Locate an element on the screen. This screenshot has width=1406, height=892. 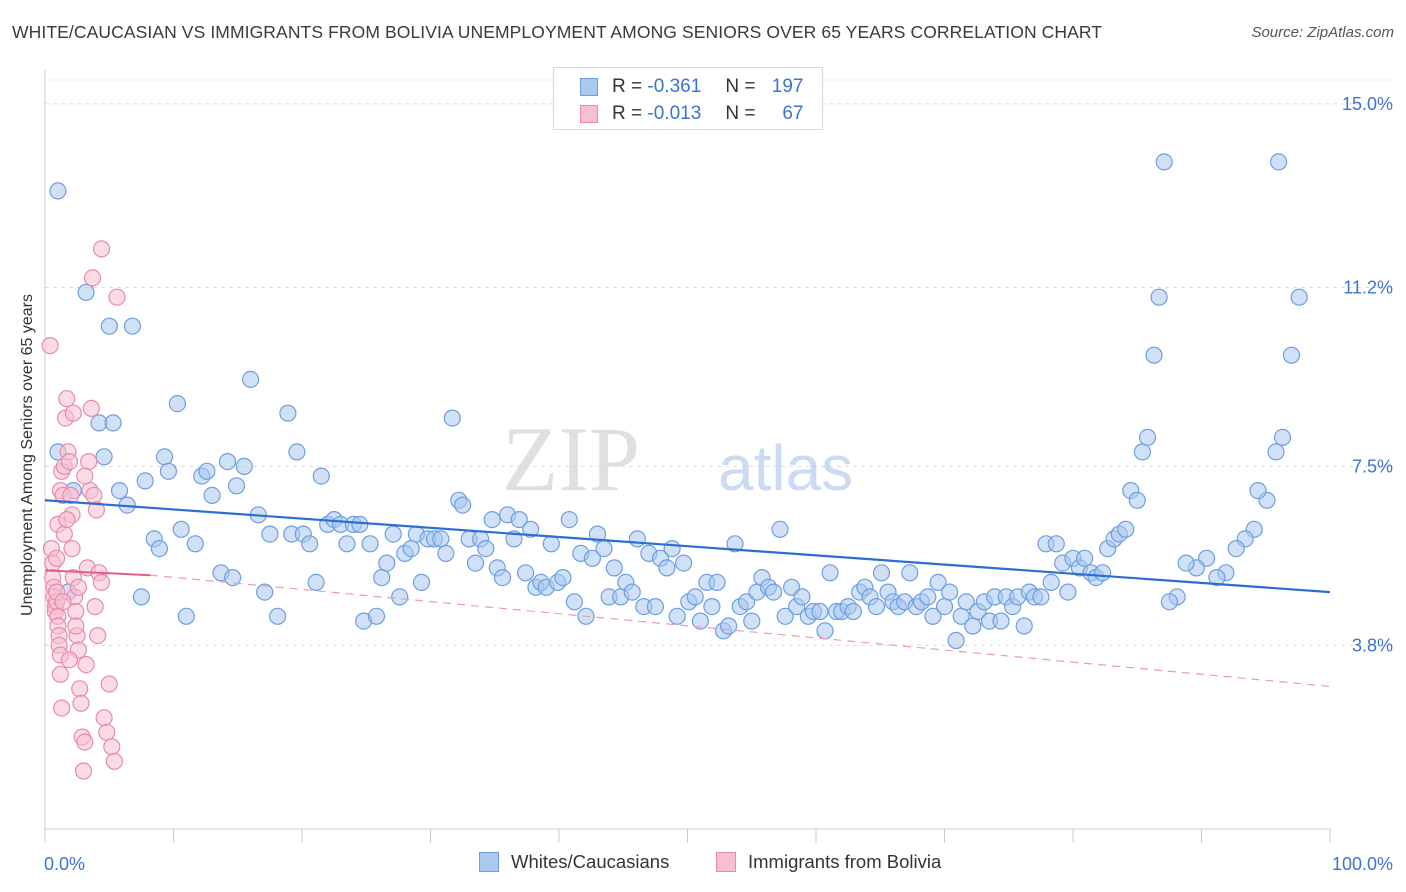
y-tick-label-2: 11.2% is located at coordinates (1368, 288).